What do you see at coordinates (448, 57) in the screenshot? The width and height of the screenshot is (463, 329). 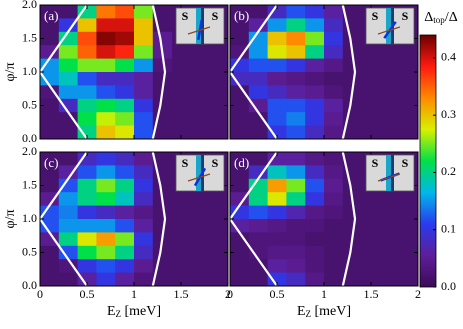 I see `colorbar-tick-label: 0.4` at bounding box center [448, 57].